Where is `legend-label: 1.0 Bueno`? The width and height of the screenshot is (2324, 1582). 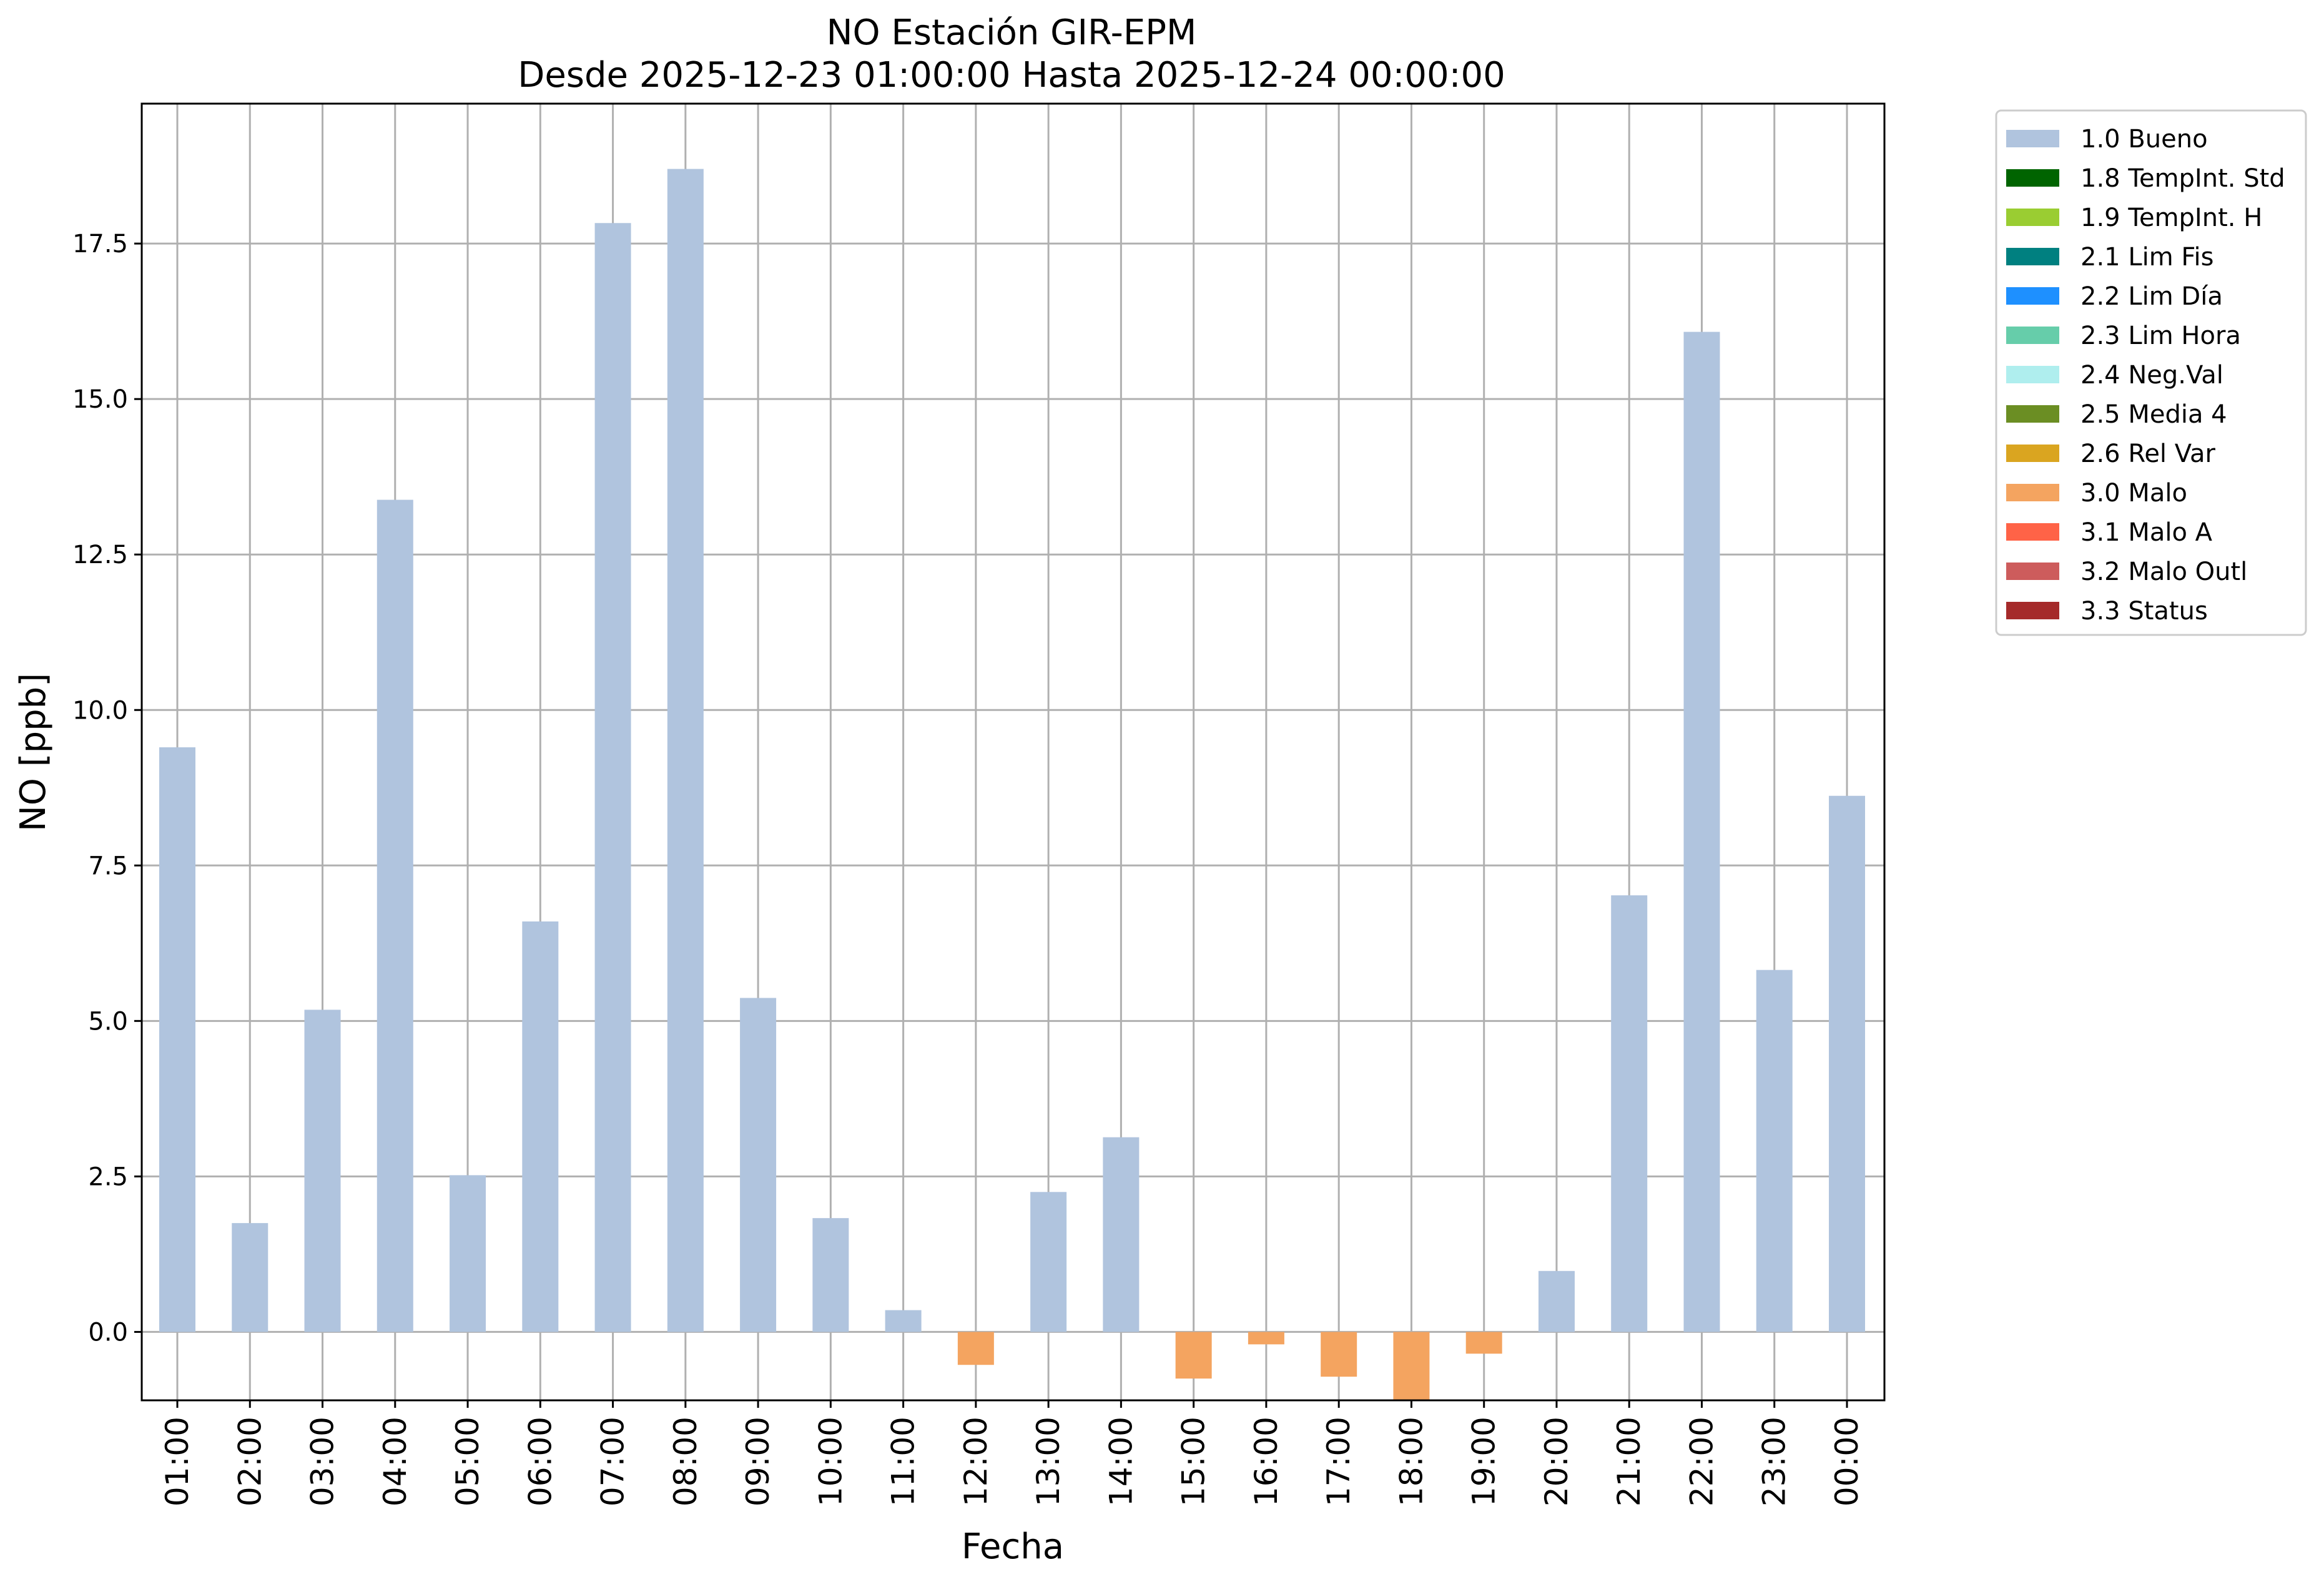
legend-label: 1.0 Bueno is located at coordinates (2144, 139).